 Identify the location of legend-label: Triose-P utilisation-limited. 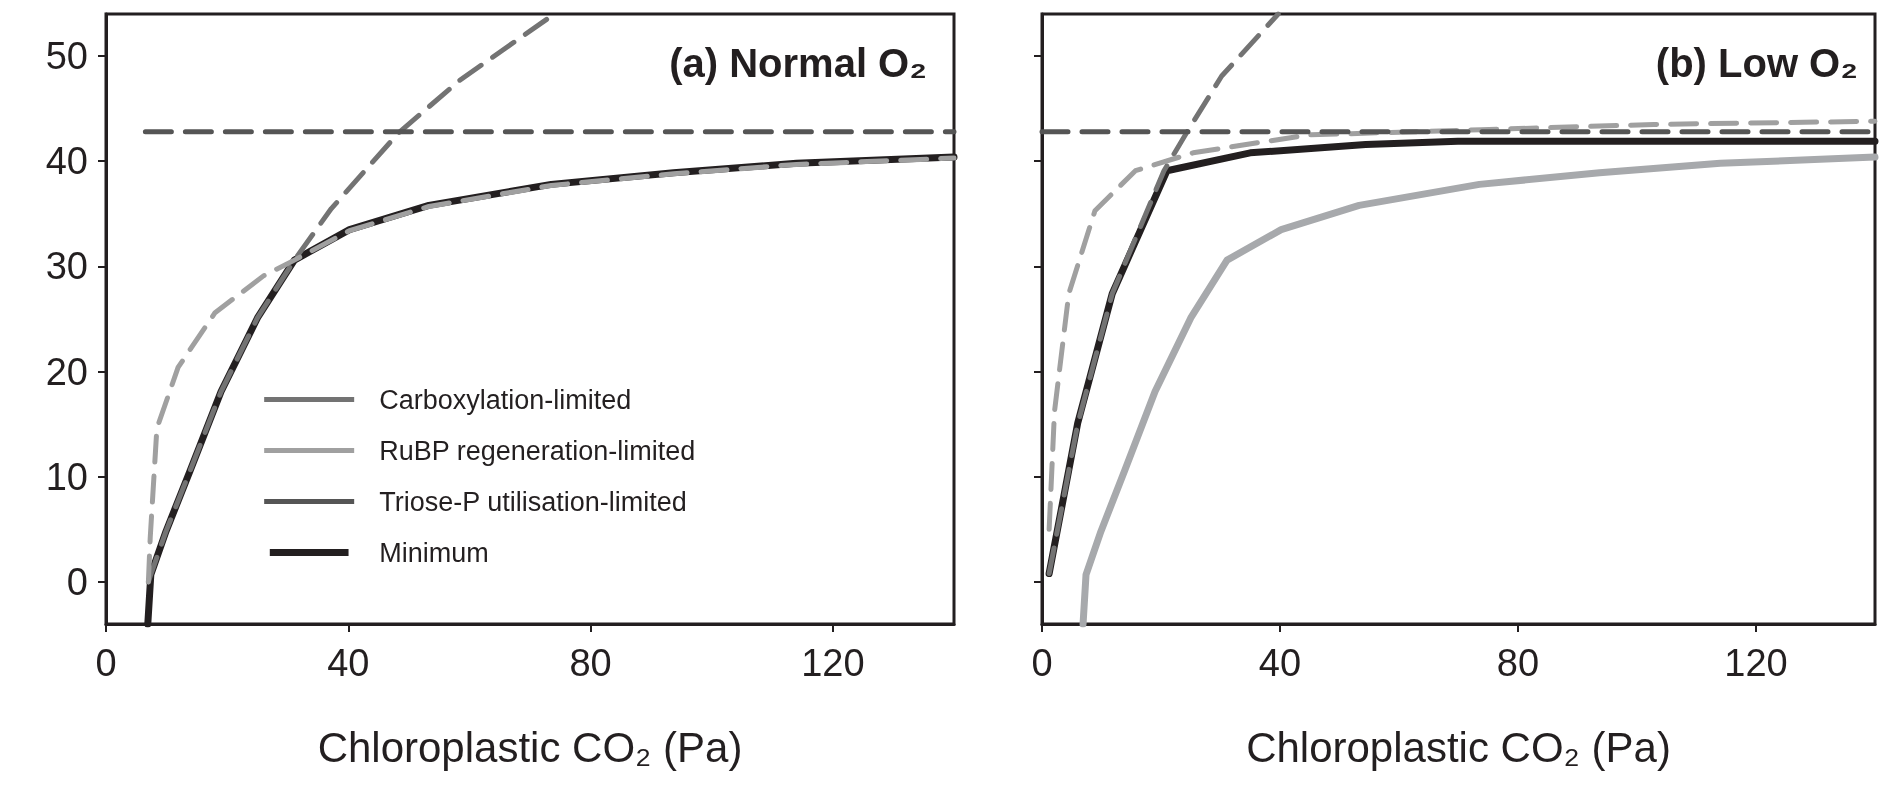
(533, 501).